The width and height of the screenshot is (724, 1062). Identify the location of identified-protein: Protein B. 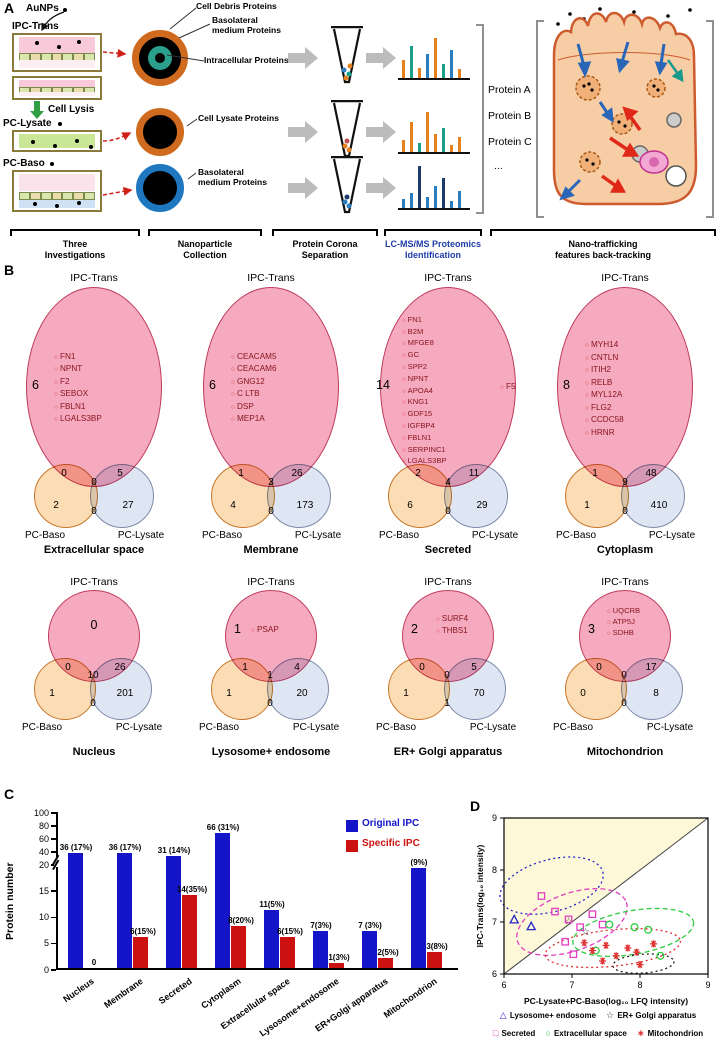
(510, 116).